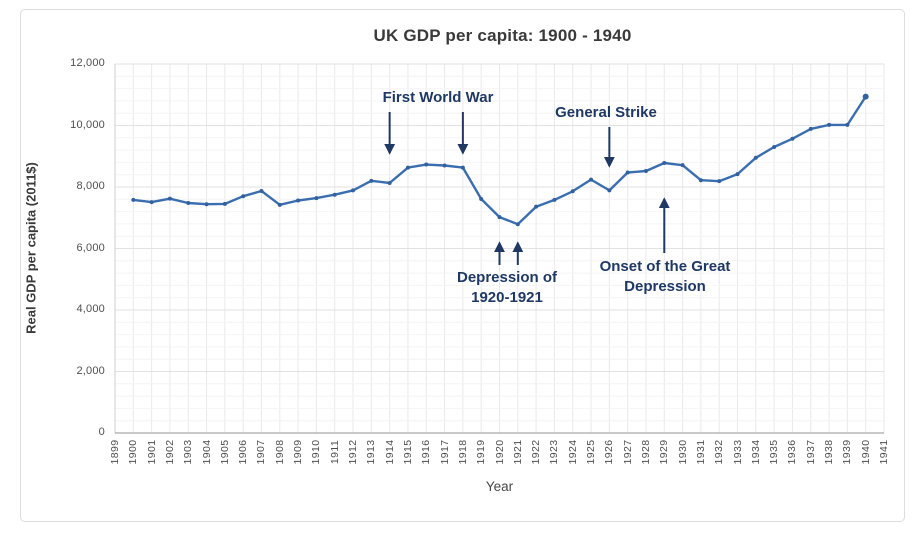 This screenshot has height=540, width=924. Describe the element at coordinates (499, 486) in the screenshot. I see `x-axis-title: Year` at that location.